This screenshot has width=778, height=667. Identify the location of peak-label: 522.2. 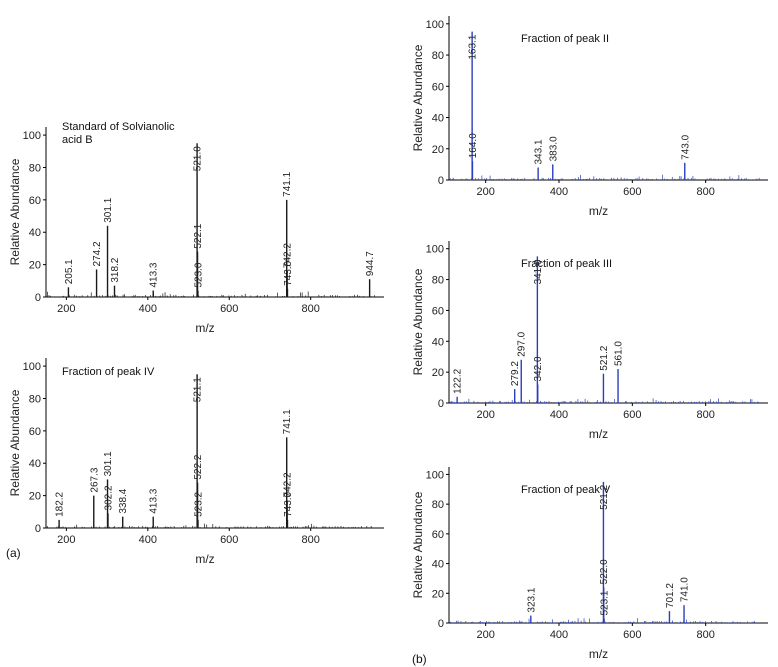
(198, 466).